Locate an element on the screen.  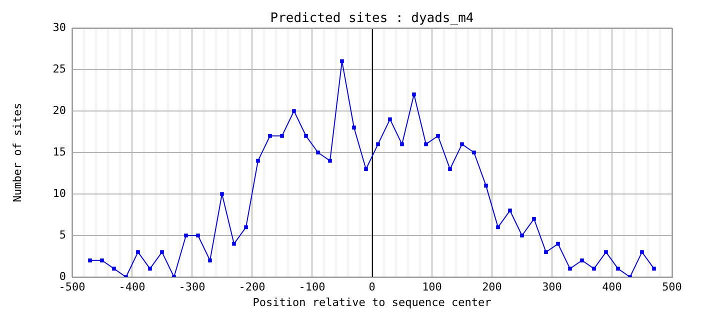
x-tick-label: 0 is located at coordinates (372, 287).